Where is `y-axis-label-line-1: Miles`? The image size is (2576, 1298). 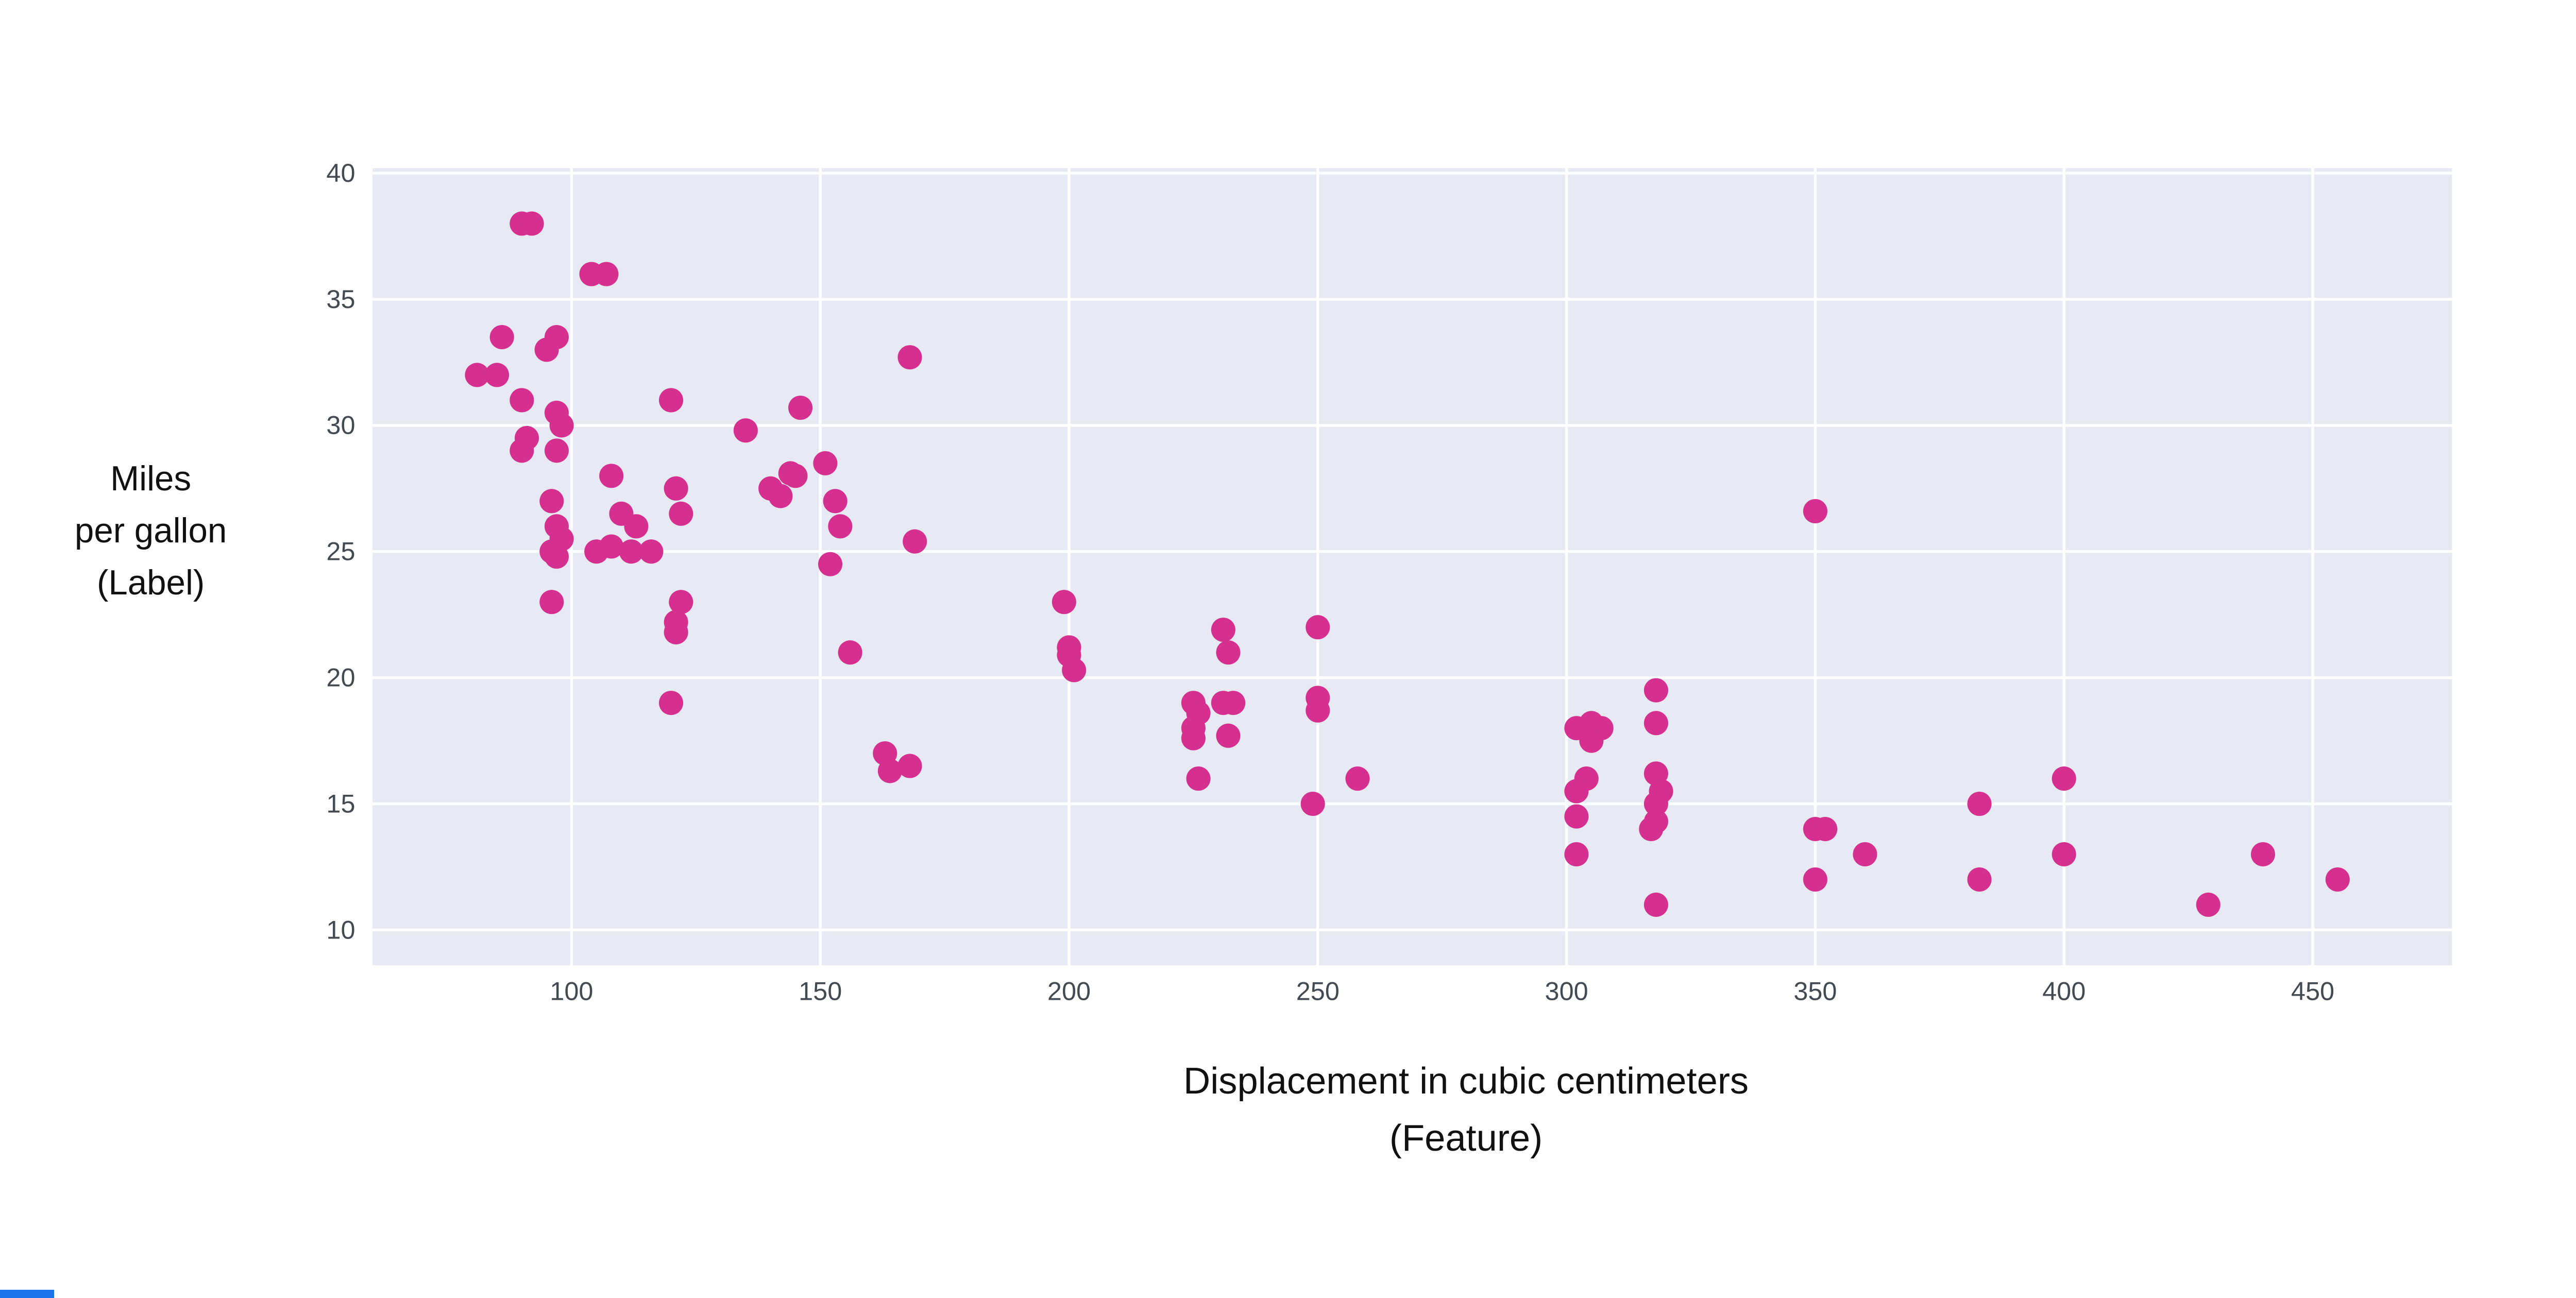
y-axis-label-line-1: Miles is located at coordinates (150, 478).